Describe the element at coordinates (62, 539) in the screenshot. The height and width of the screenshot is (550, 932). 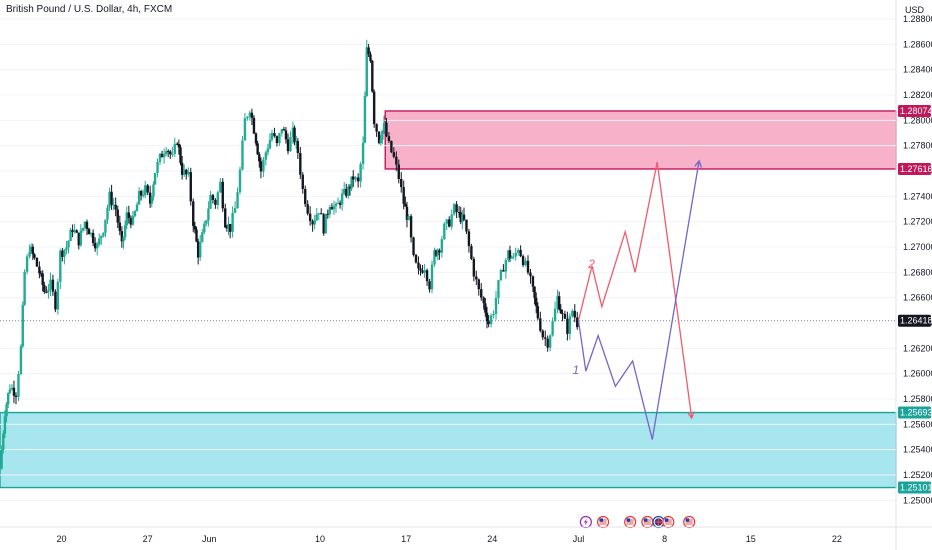
I see `x-tick-label: 20` at that location.